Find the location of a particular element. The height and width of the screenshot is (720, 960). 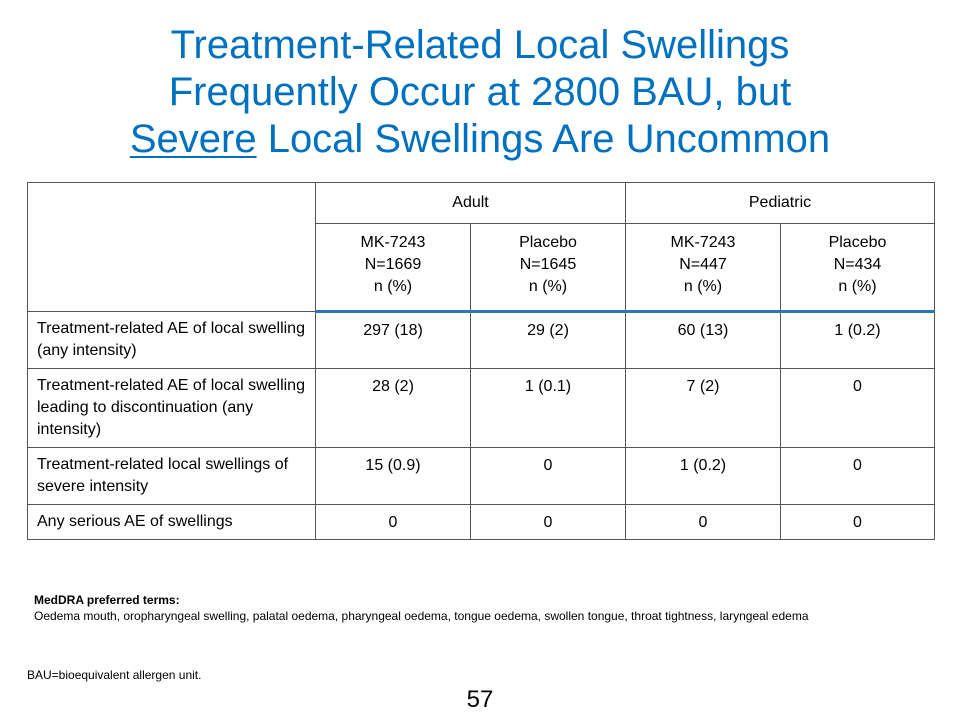

column-n: N=447 is located at coordinates (703, 264).